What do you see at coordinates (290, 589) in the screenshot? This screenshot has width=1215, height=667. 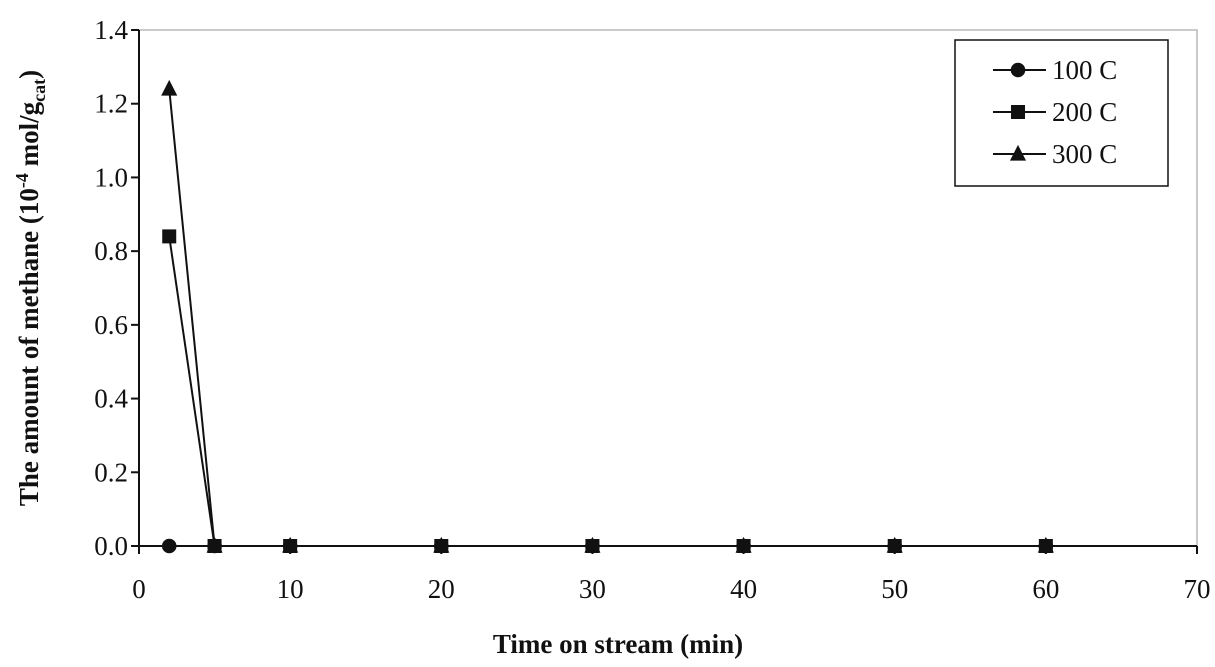 I see `x-tick-label: 10` at bounding box center [290, 589].